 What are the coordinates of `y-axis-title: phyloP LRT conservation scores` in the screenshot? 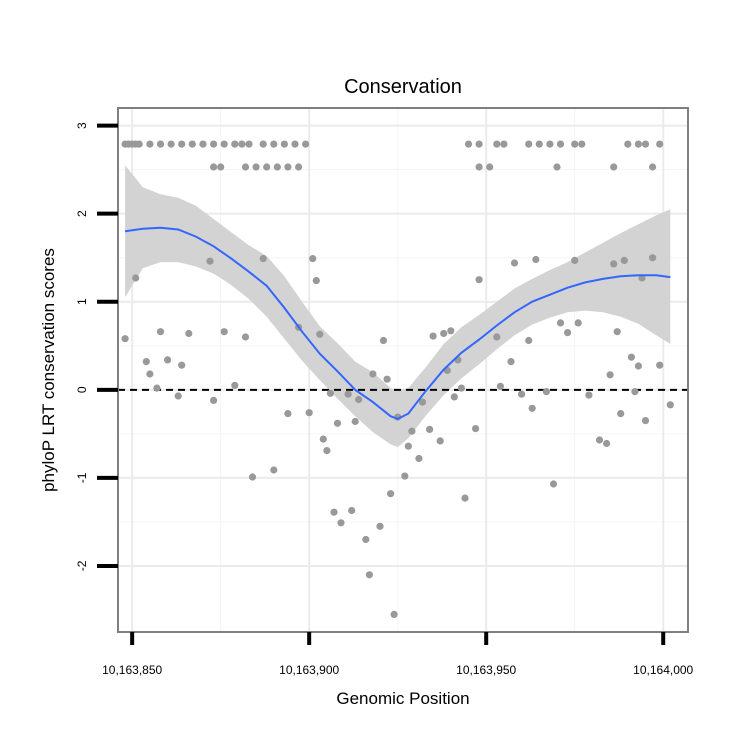 It's located at (48, 370).